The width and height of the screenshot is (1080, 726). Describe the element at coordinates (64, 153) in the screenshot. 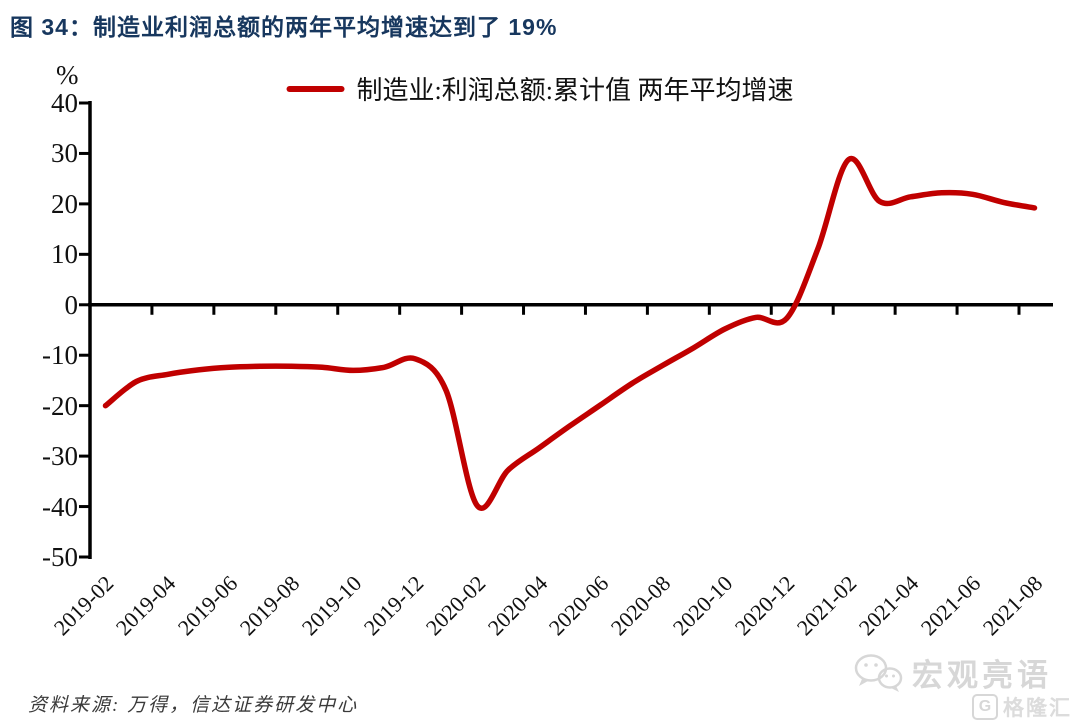

I see `y-tick-label: 30` at that location.